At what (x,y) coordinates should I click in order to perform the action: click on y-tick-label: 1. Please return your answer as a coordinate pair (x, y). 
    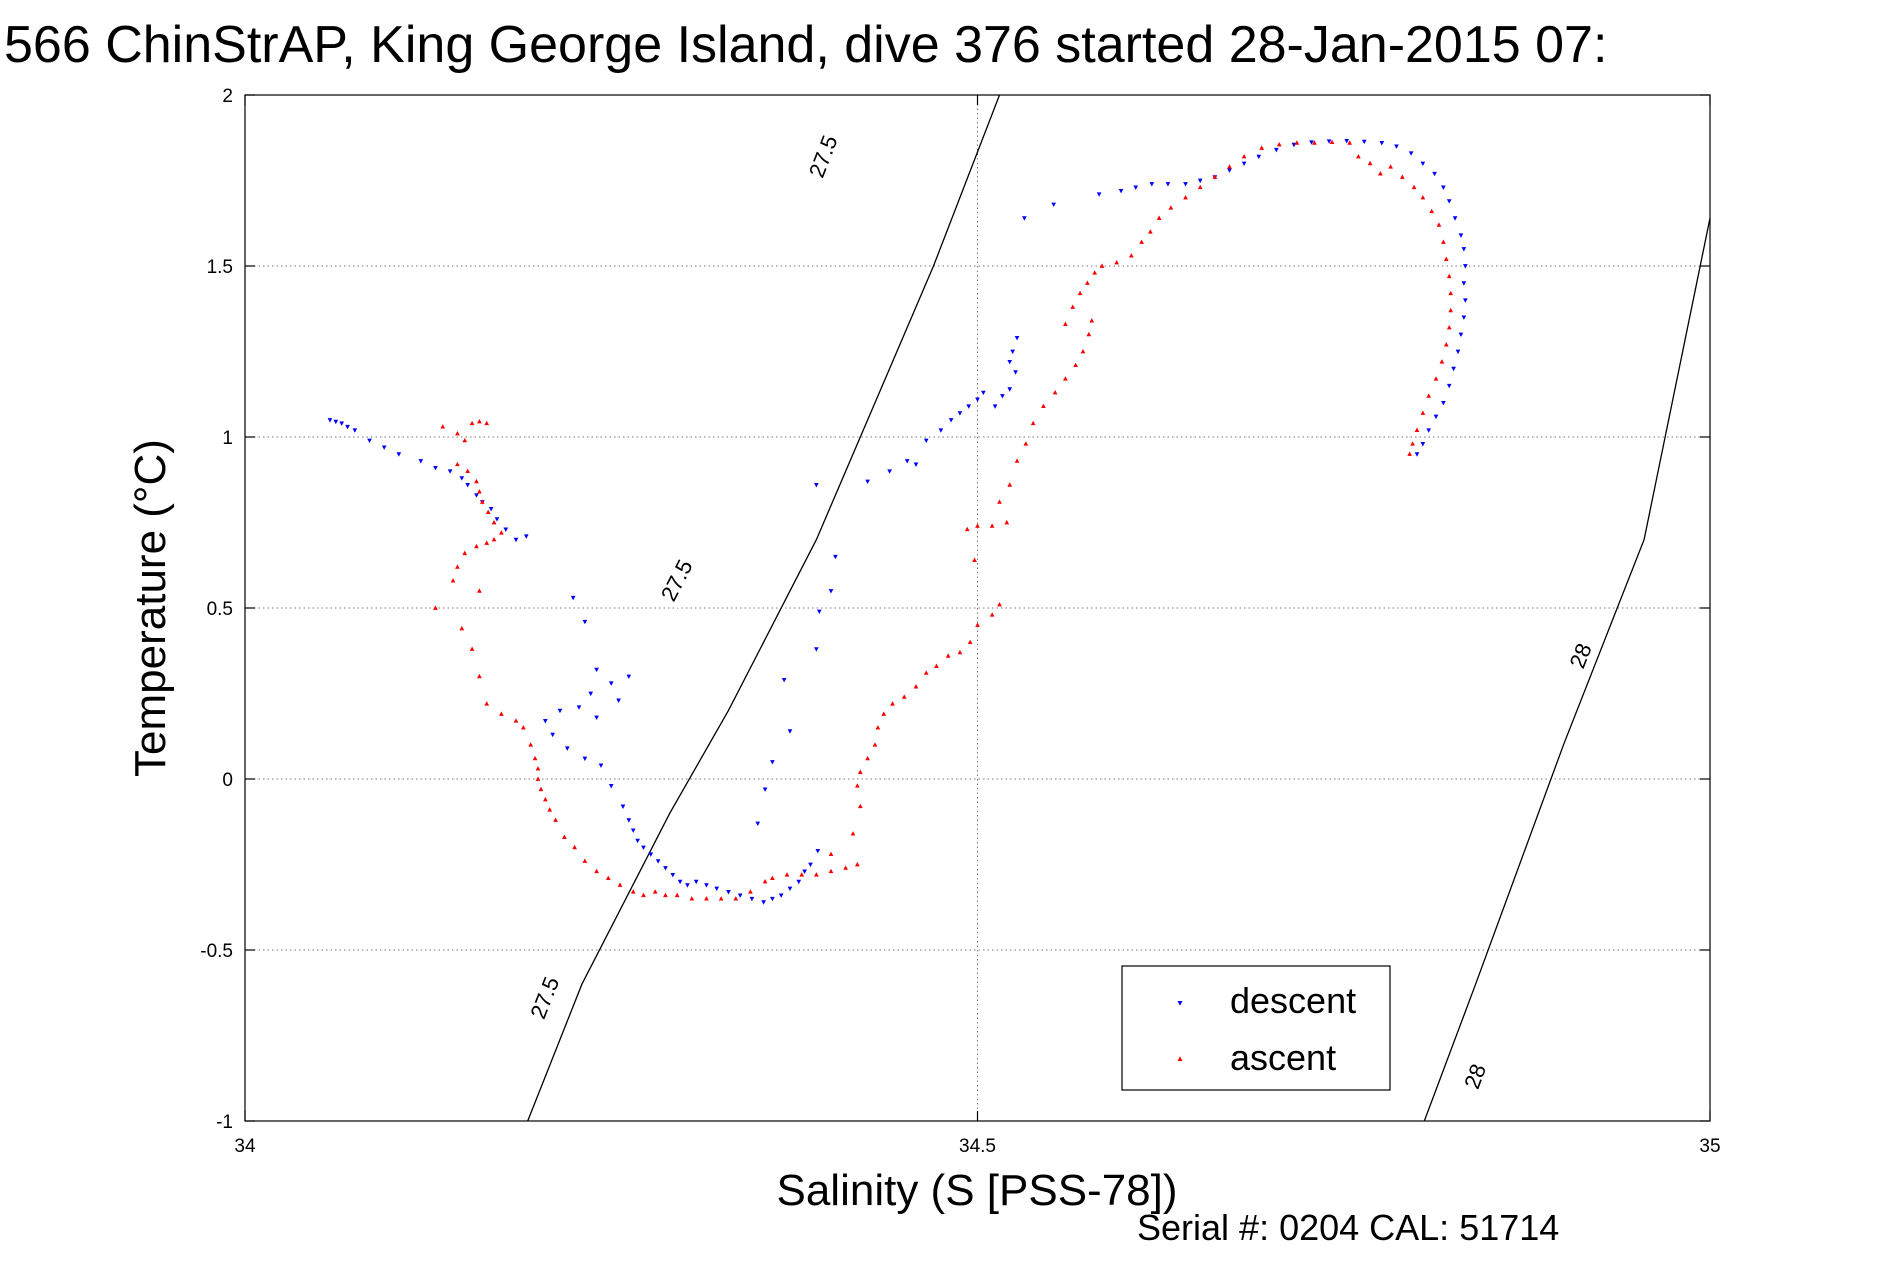
    Looking at the image, I should click on (227, 438).